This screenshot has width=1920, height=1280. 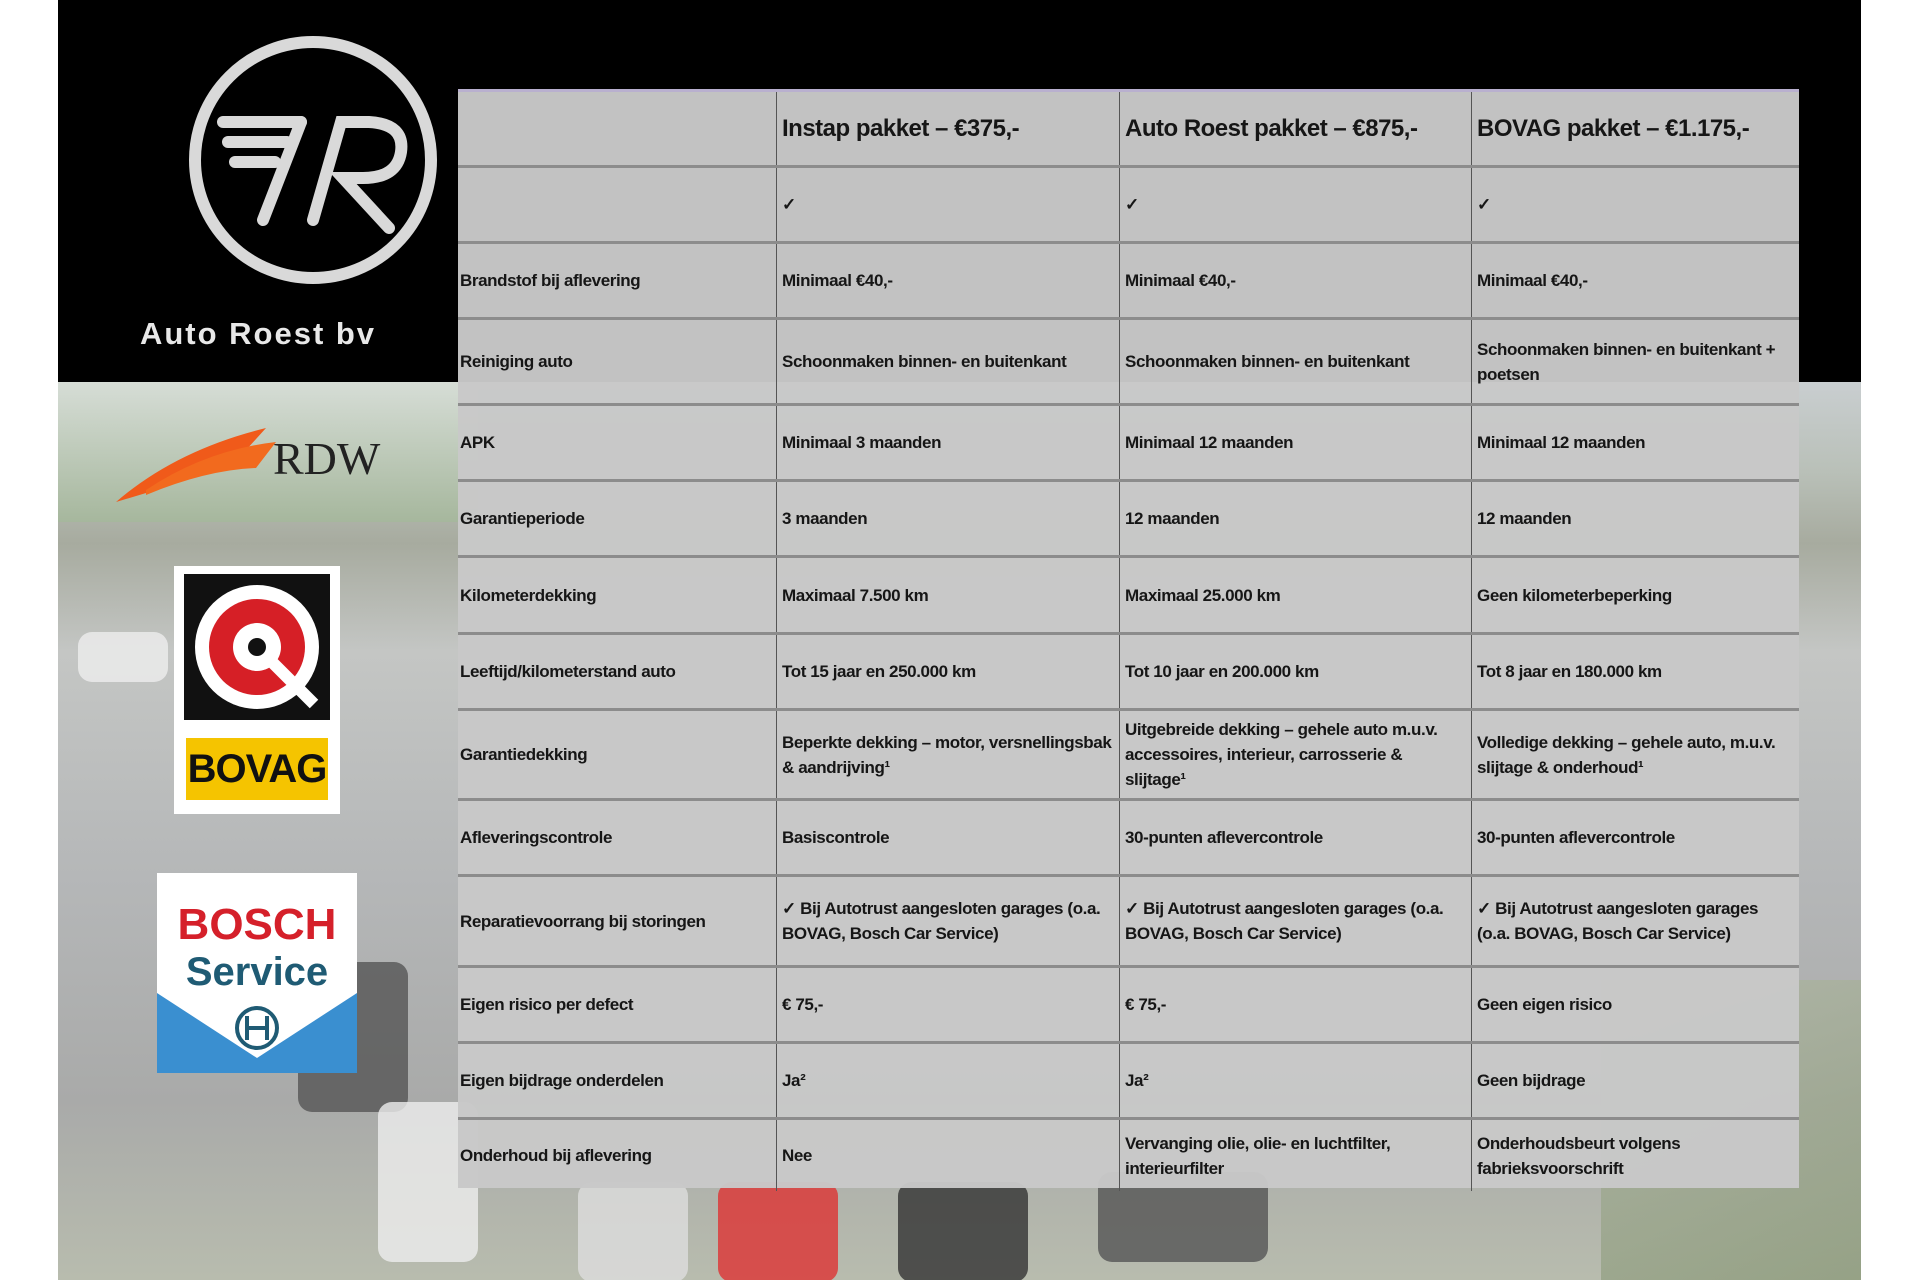 I want to click on column-header: Instap pakket – €375,-, so click(x=947, y=128).